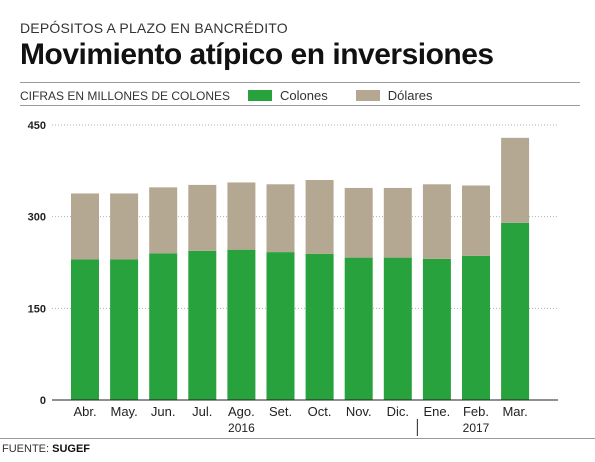 The width and height of the screenshot is (595, 462). What do you see at coordinates (123, 411) in the screenshot?
I see `x-tick-label: May.` at bounding box center [123, 411].